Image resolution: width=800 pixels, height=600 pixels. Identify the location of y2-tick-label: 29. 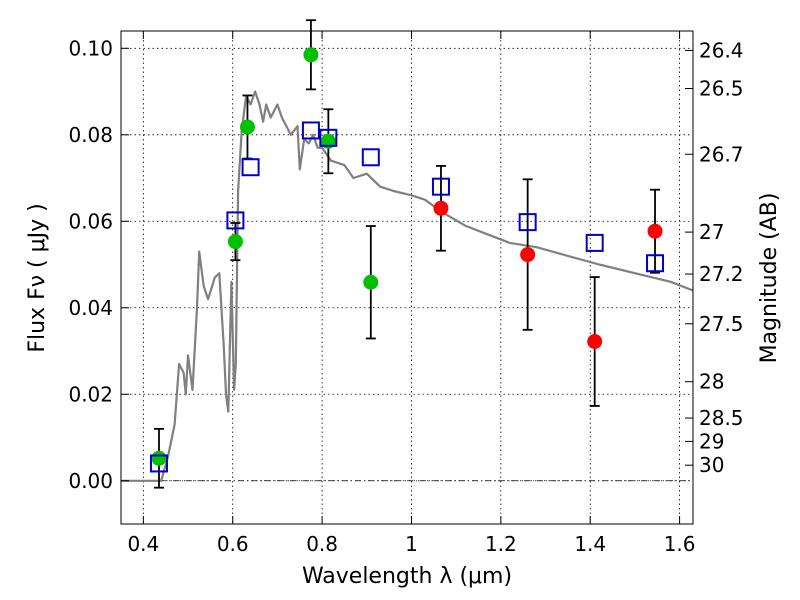
(711, 441).